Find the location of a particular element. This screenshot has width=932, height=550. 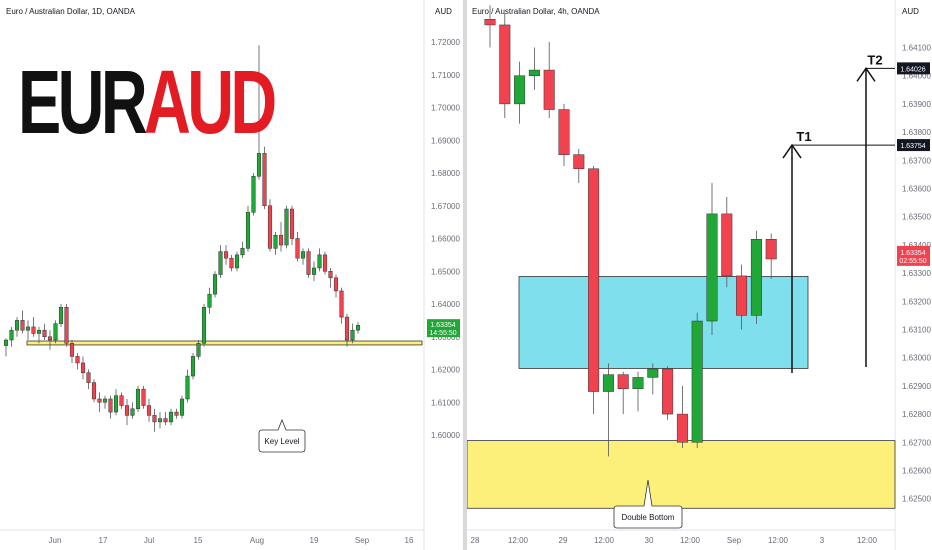

daily-y-tick-label: 1.70000 is located at coordinates (445, 108).